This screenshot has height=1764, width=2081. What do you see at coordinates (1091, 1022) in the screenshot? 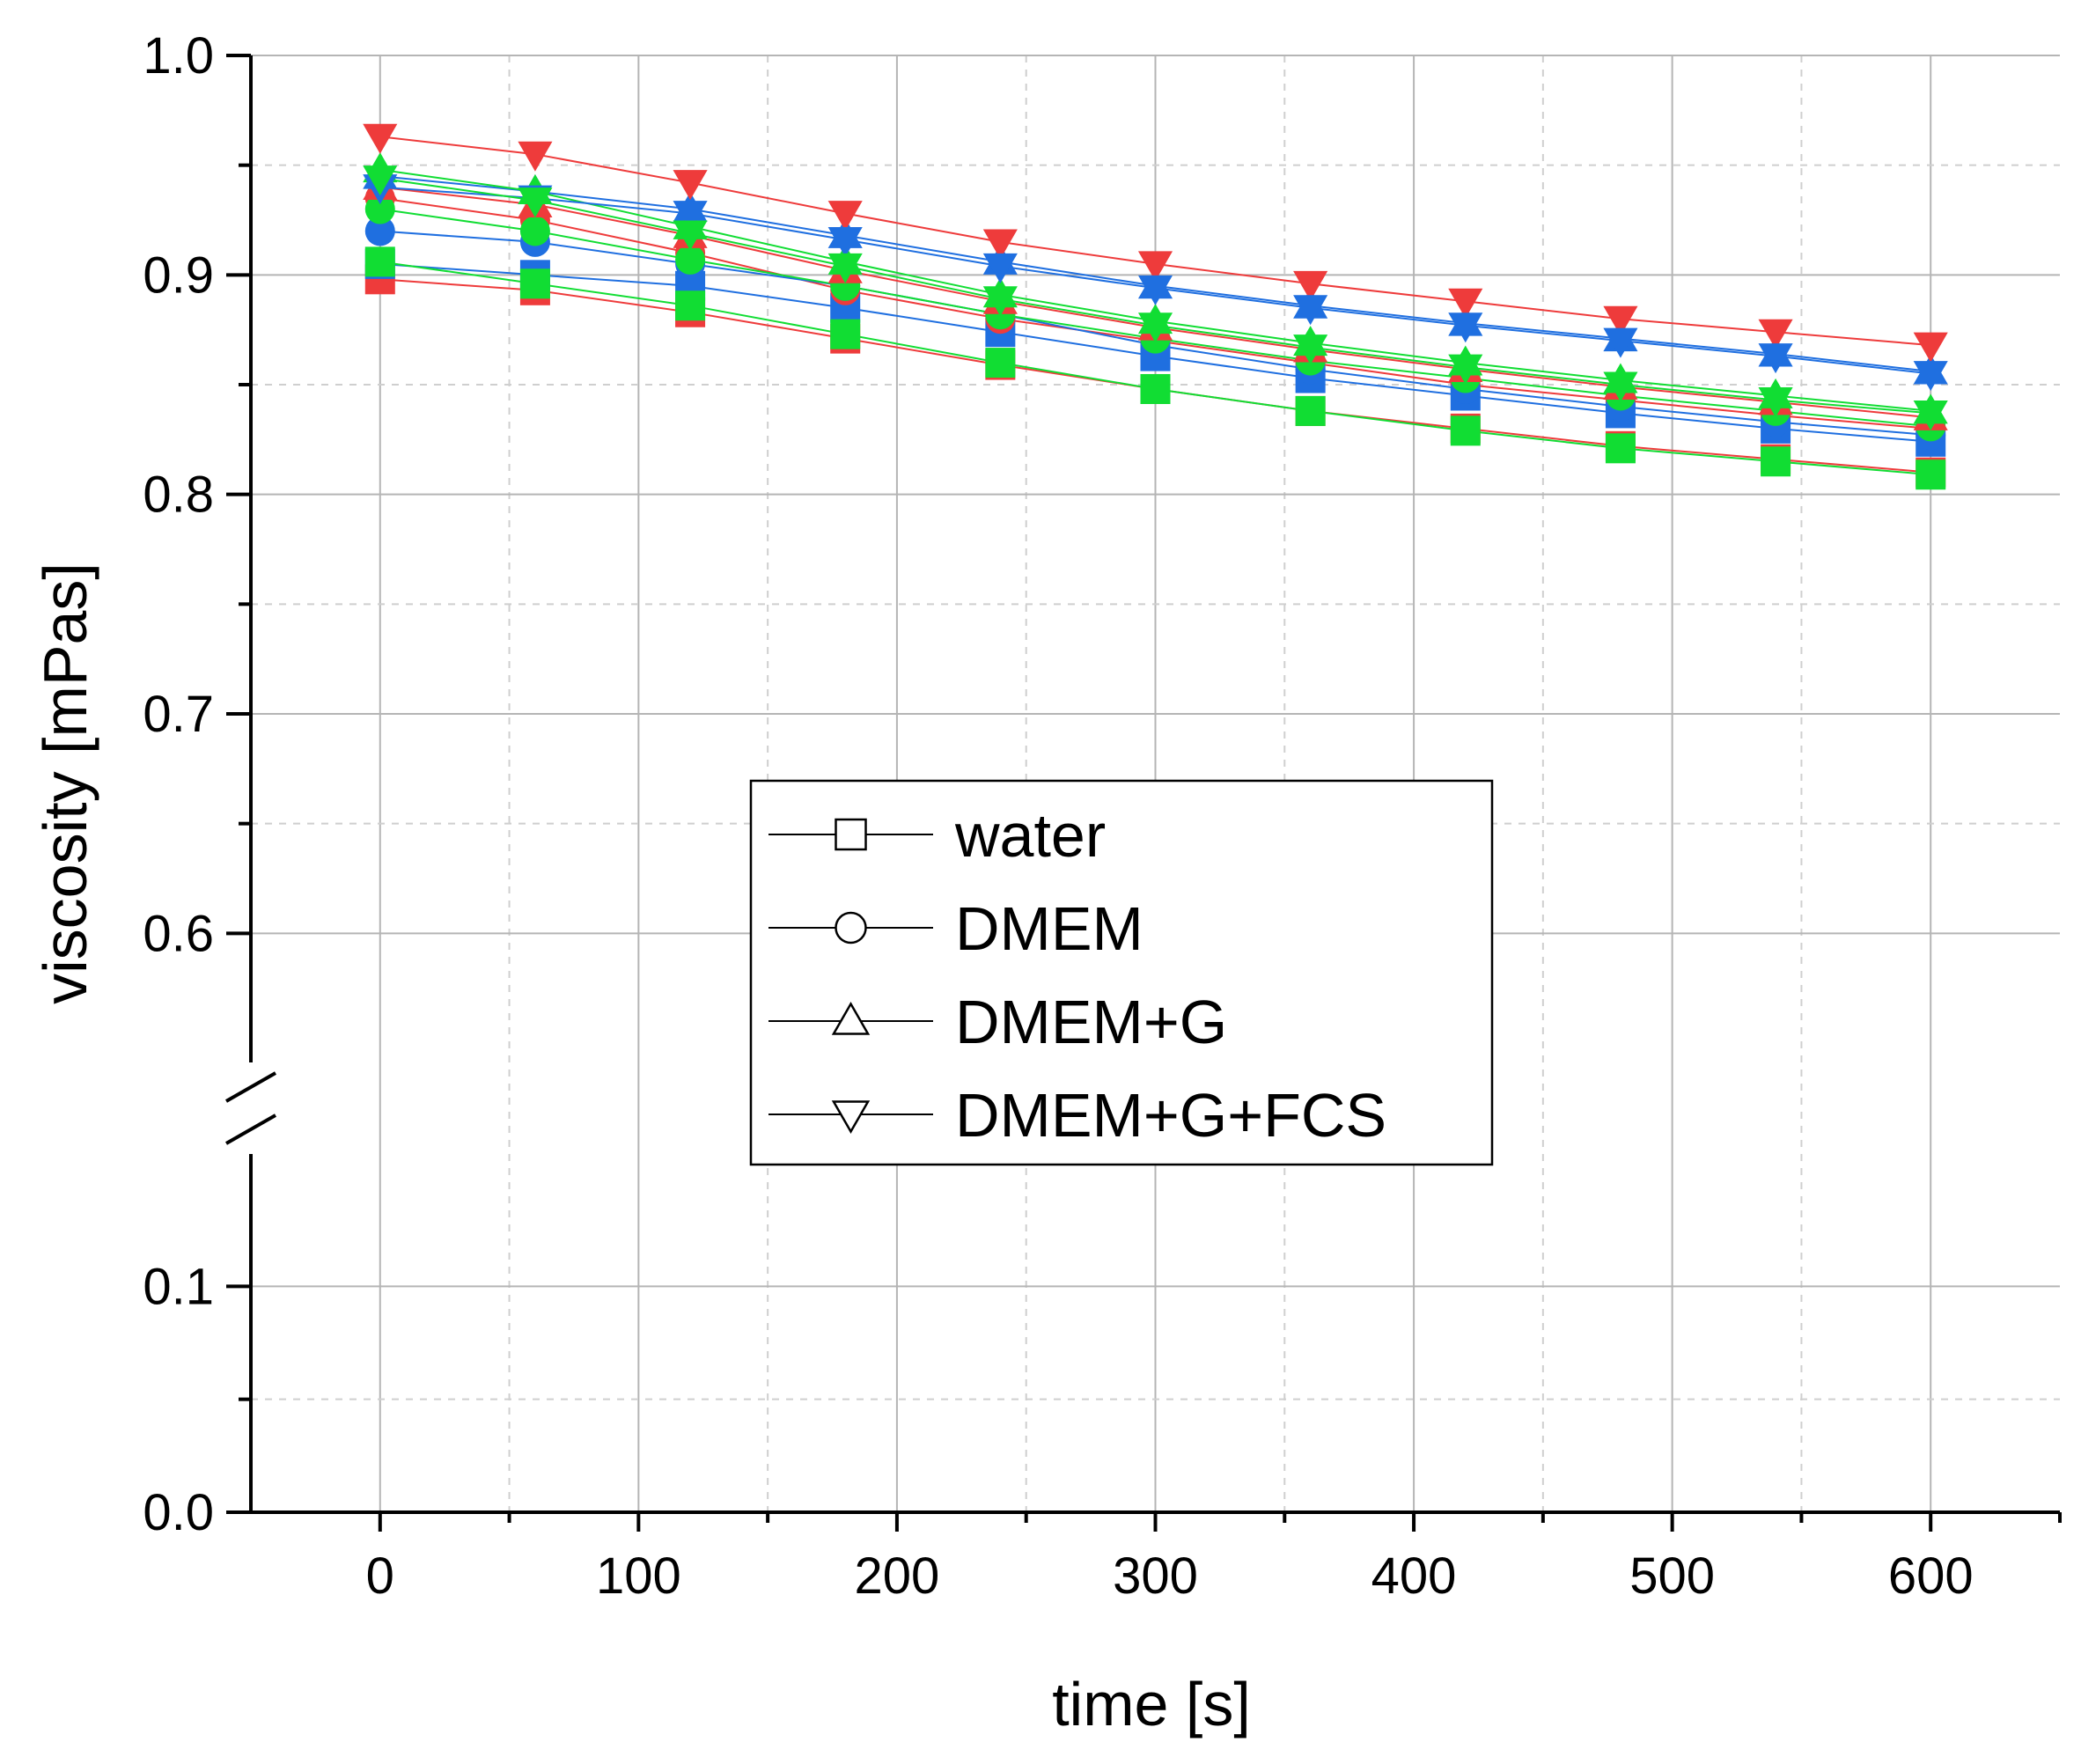
I see `legend-label: DMEM+G` at bounding box center [1091, 1022].